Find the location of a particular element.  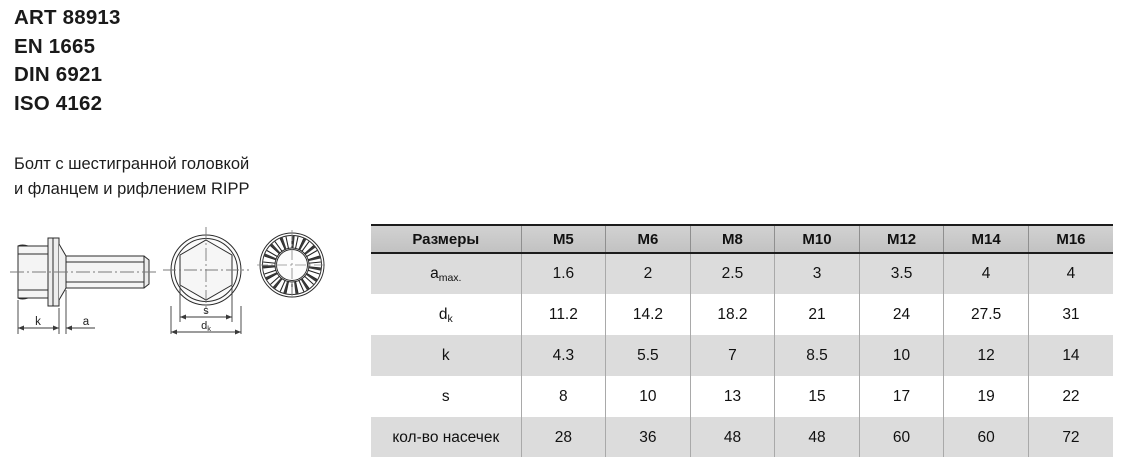

header-label: M6 is located at coordinates (648, 239).